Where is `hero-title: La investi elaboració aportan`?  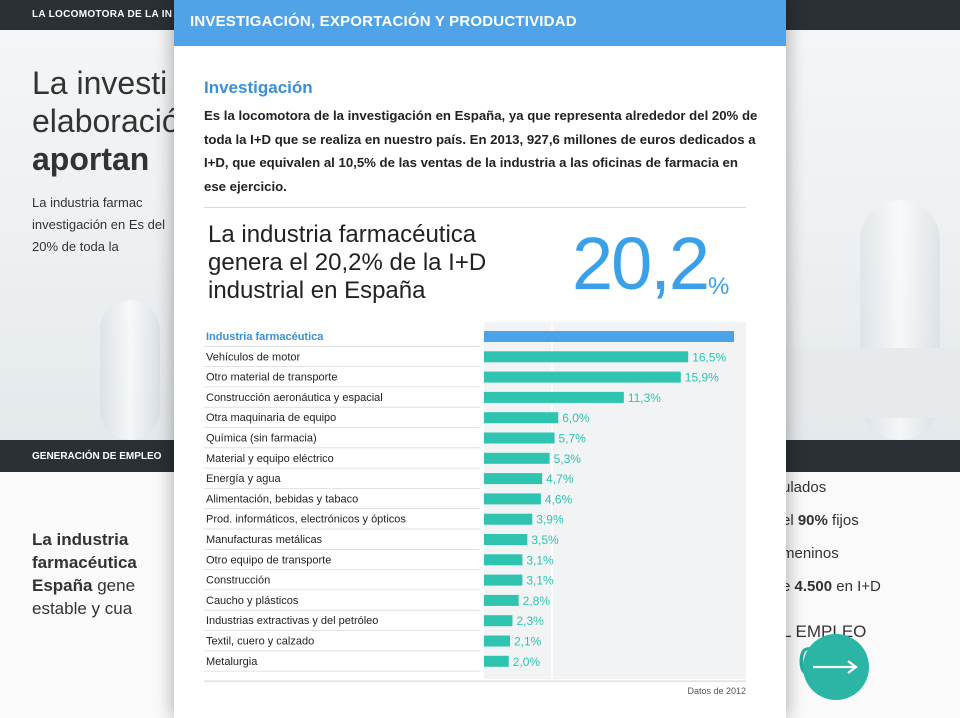 hero-title: La investi elaboració aportan is located at coordinates (106, 121).